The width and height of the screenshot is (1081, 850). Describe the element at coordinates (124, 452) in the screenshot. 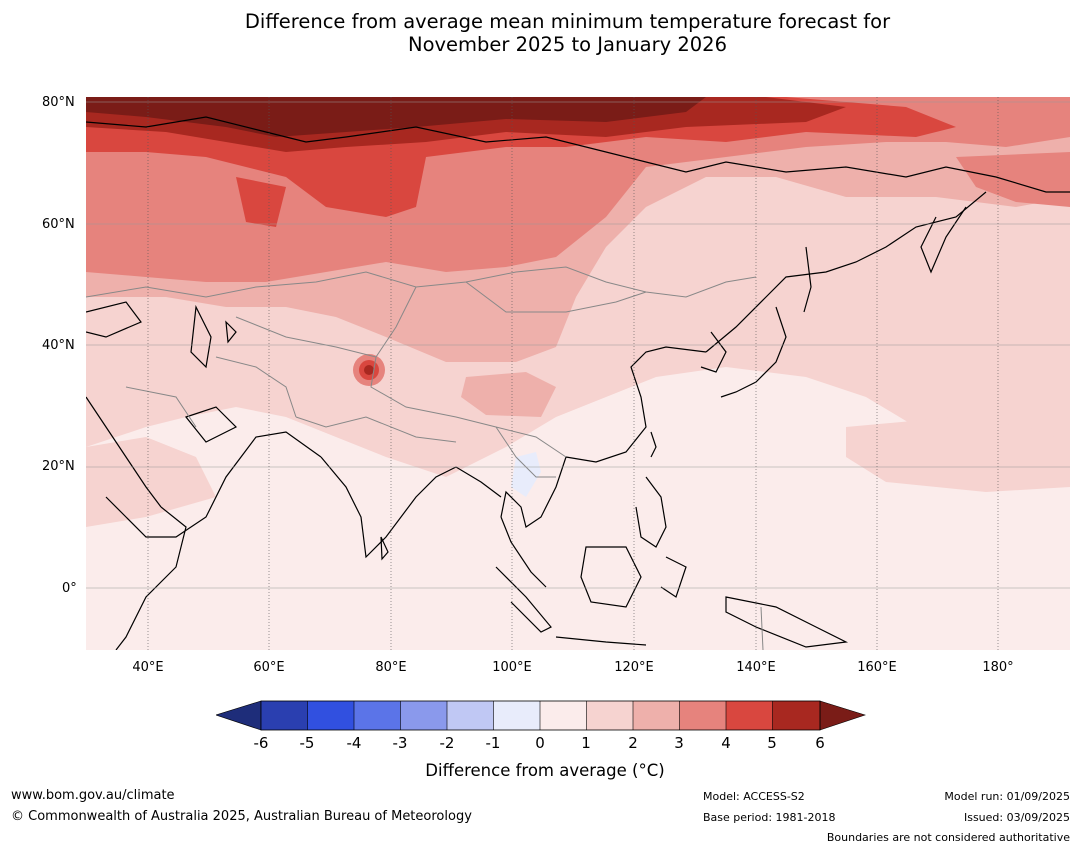

I see `coast-red-sea` at that location.